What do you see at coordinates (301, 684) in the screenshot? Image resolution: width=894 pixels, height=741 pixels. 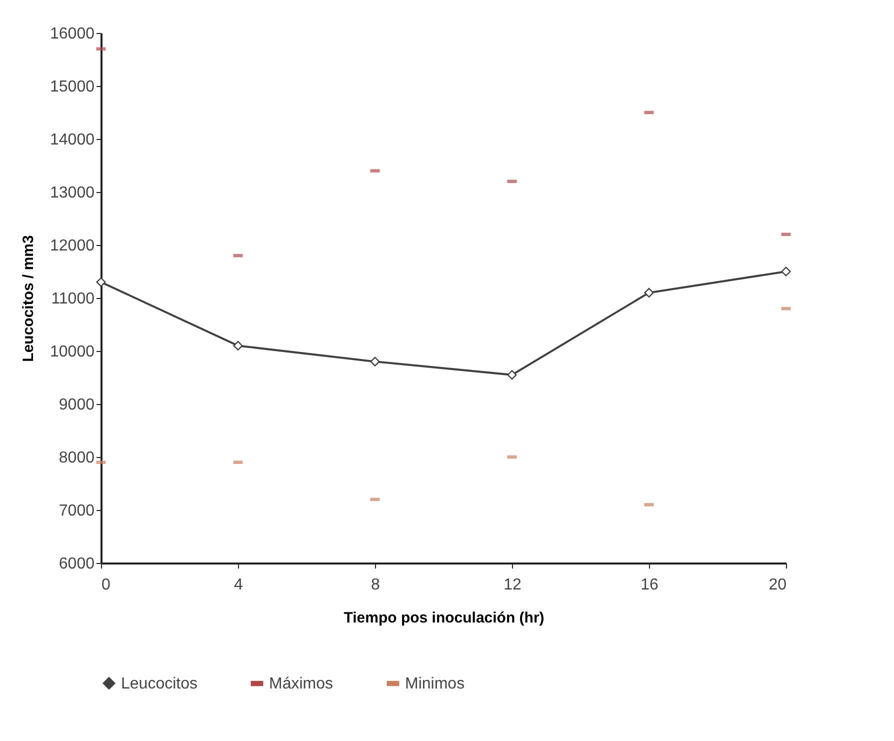 I see `legend-label: Máximos` at bounding box center [301, 684].